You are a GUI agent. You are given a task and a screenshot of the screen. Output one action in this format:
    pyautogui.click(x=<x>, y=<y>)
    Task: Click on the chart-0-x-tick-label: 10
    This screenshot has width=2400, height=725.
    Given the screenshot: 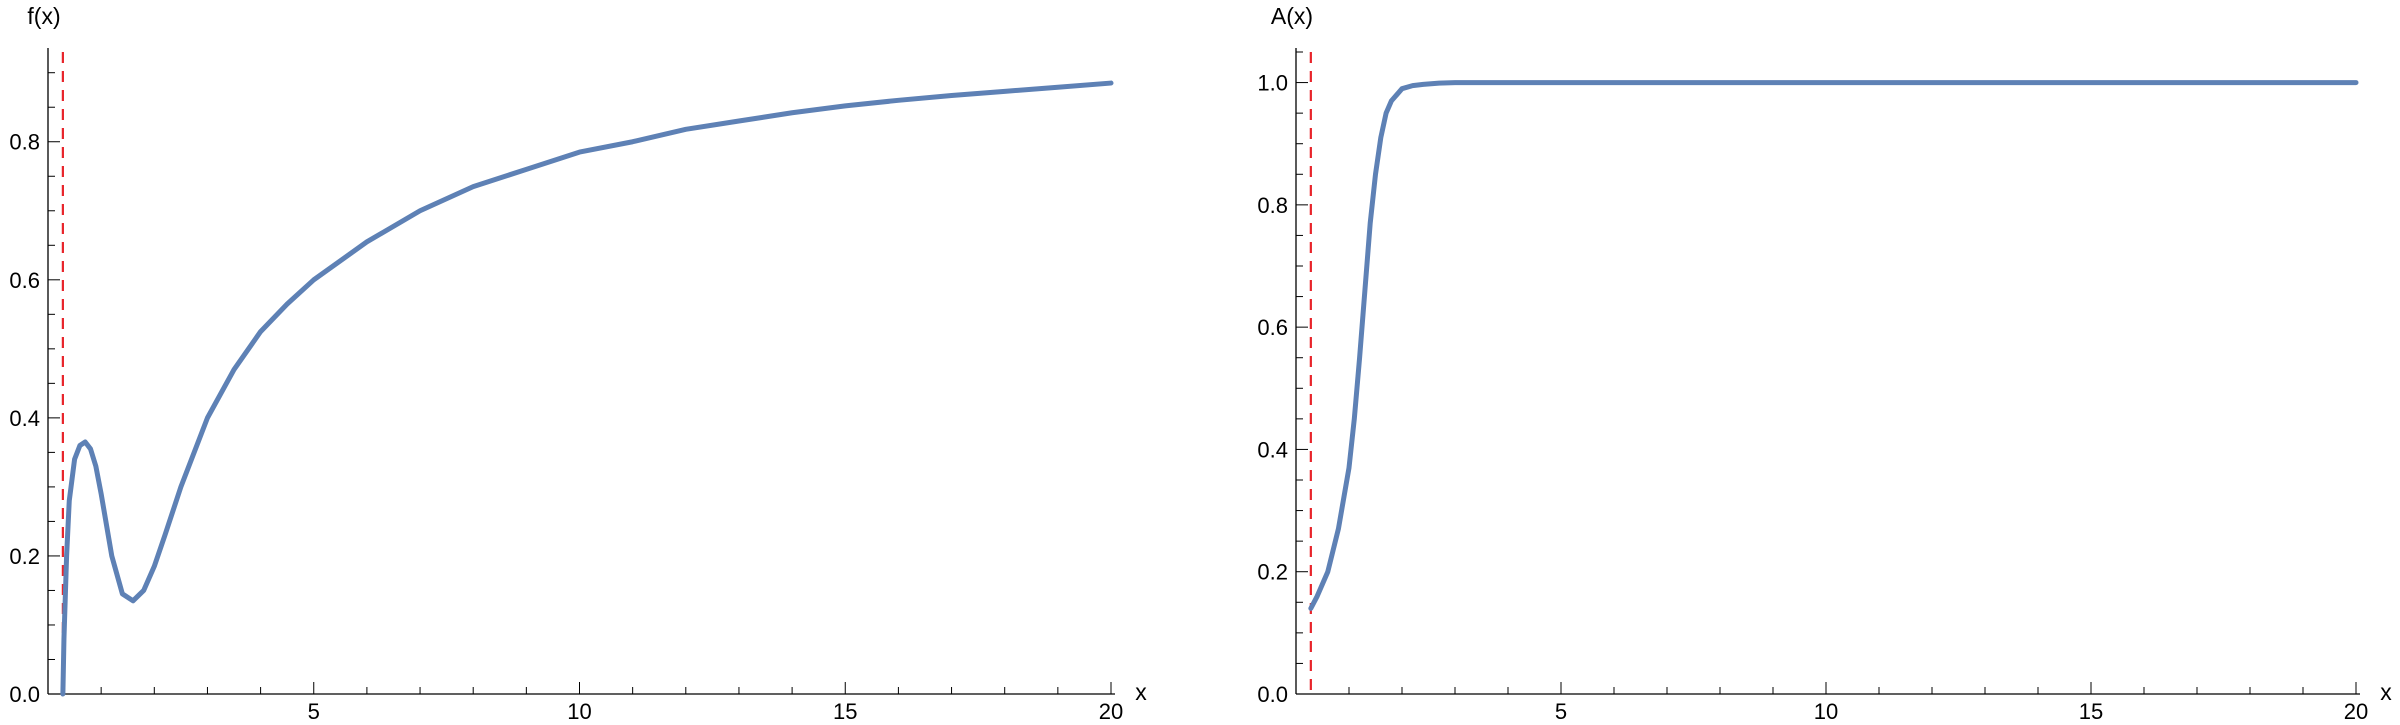 What is the action you would take?
    pyautogui.click(x=579, y=711)
    